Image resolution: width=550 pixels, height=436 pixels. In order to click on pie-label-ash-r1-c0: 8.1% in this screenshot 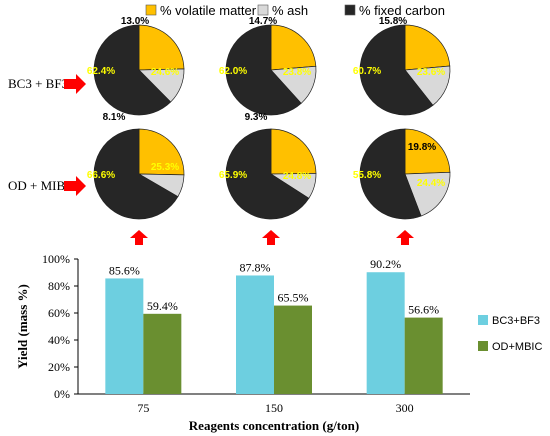, I will do `click(114, 117)`.